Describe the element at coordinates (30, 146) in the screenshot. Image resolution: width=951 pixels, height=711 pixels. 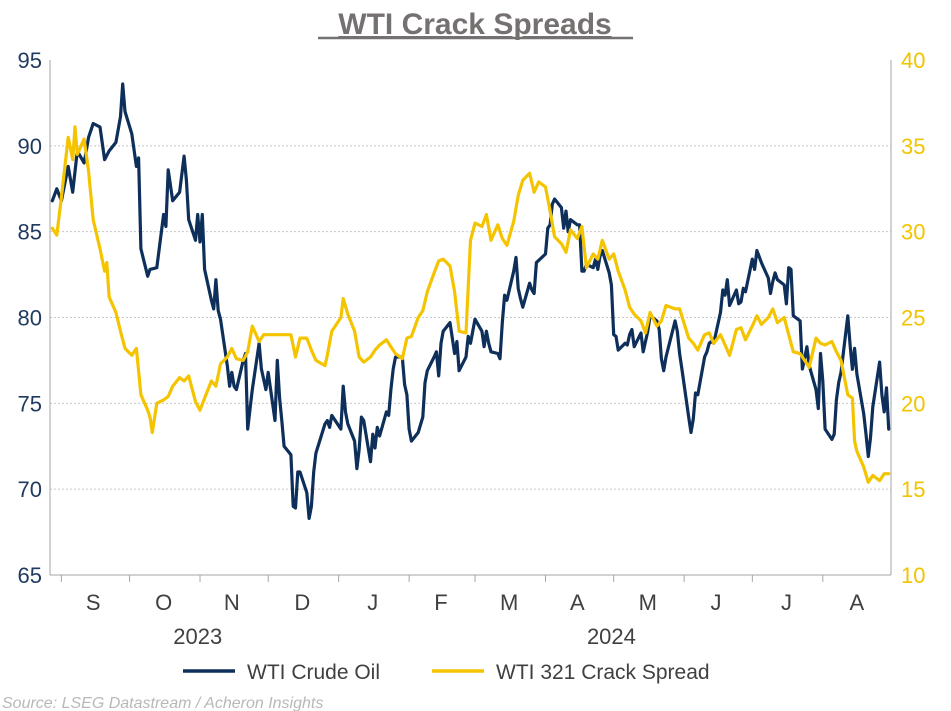
I see `y-left-tick-label: 90` at that location.